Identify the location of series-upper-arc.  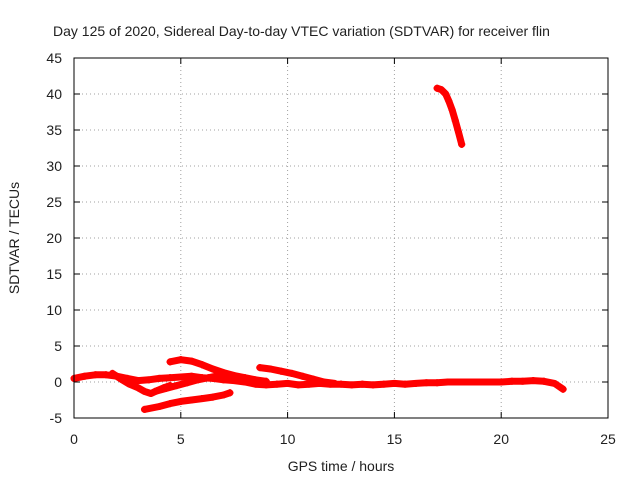
(218, 370).